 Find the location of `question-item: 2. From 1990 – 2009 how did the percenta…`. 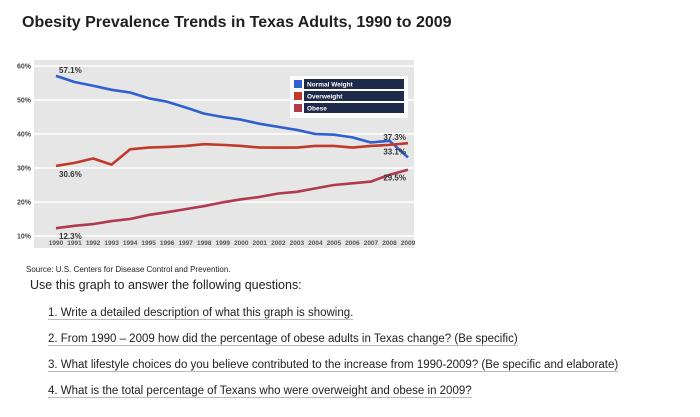

question-item: 2. From 1990 – 2009 how did the percenta… is located at coordinates (333, 344).